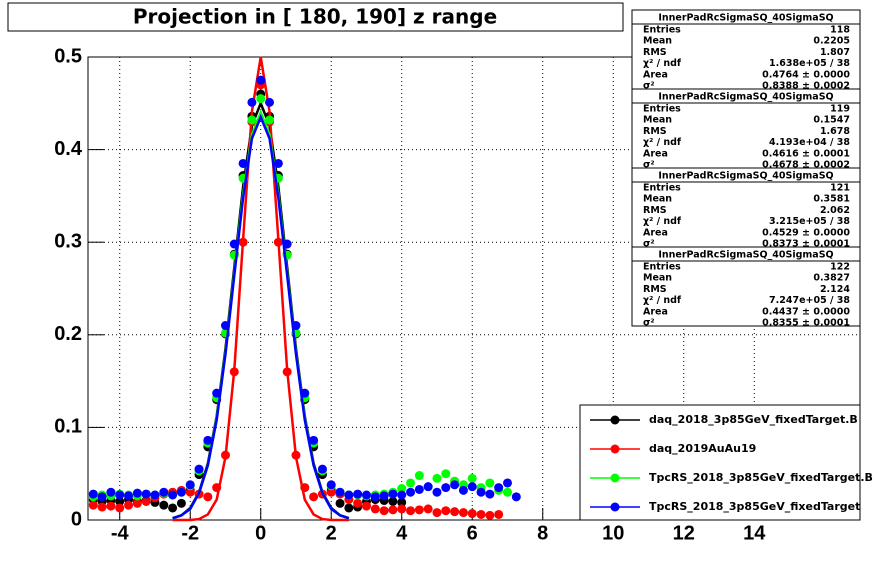  Describe the element at coordinates (542, 533) in the screenshot. I see `x-tick-label: 8` at that location.